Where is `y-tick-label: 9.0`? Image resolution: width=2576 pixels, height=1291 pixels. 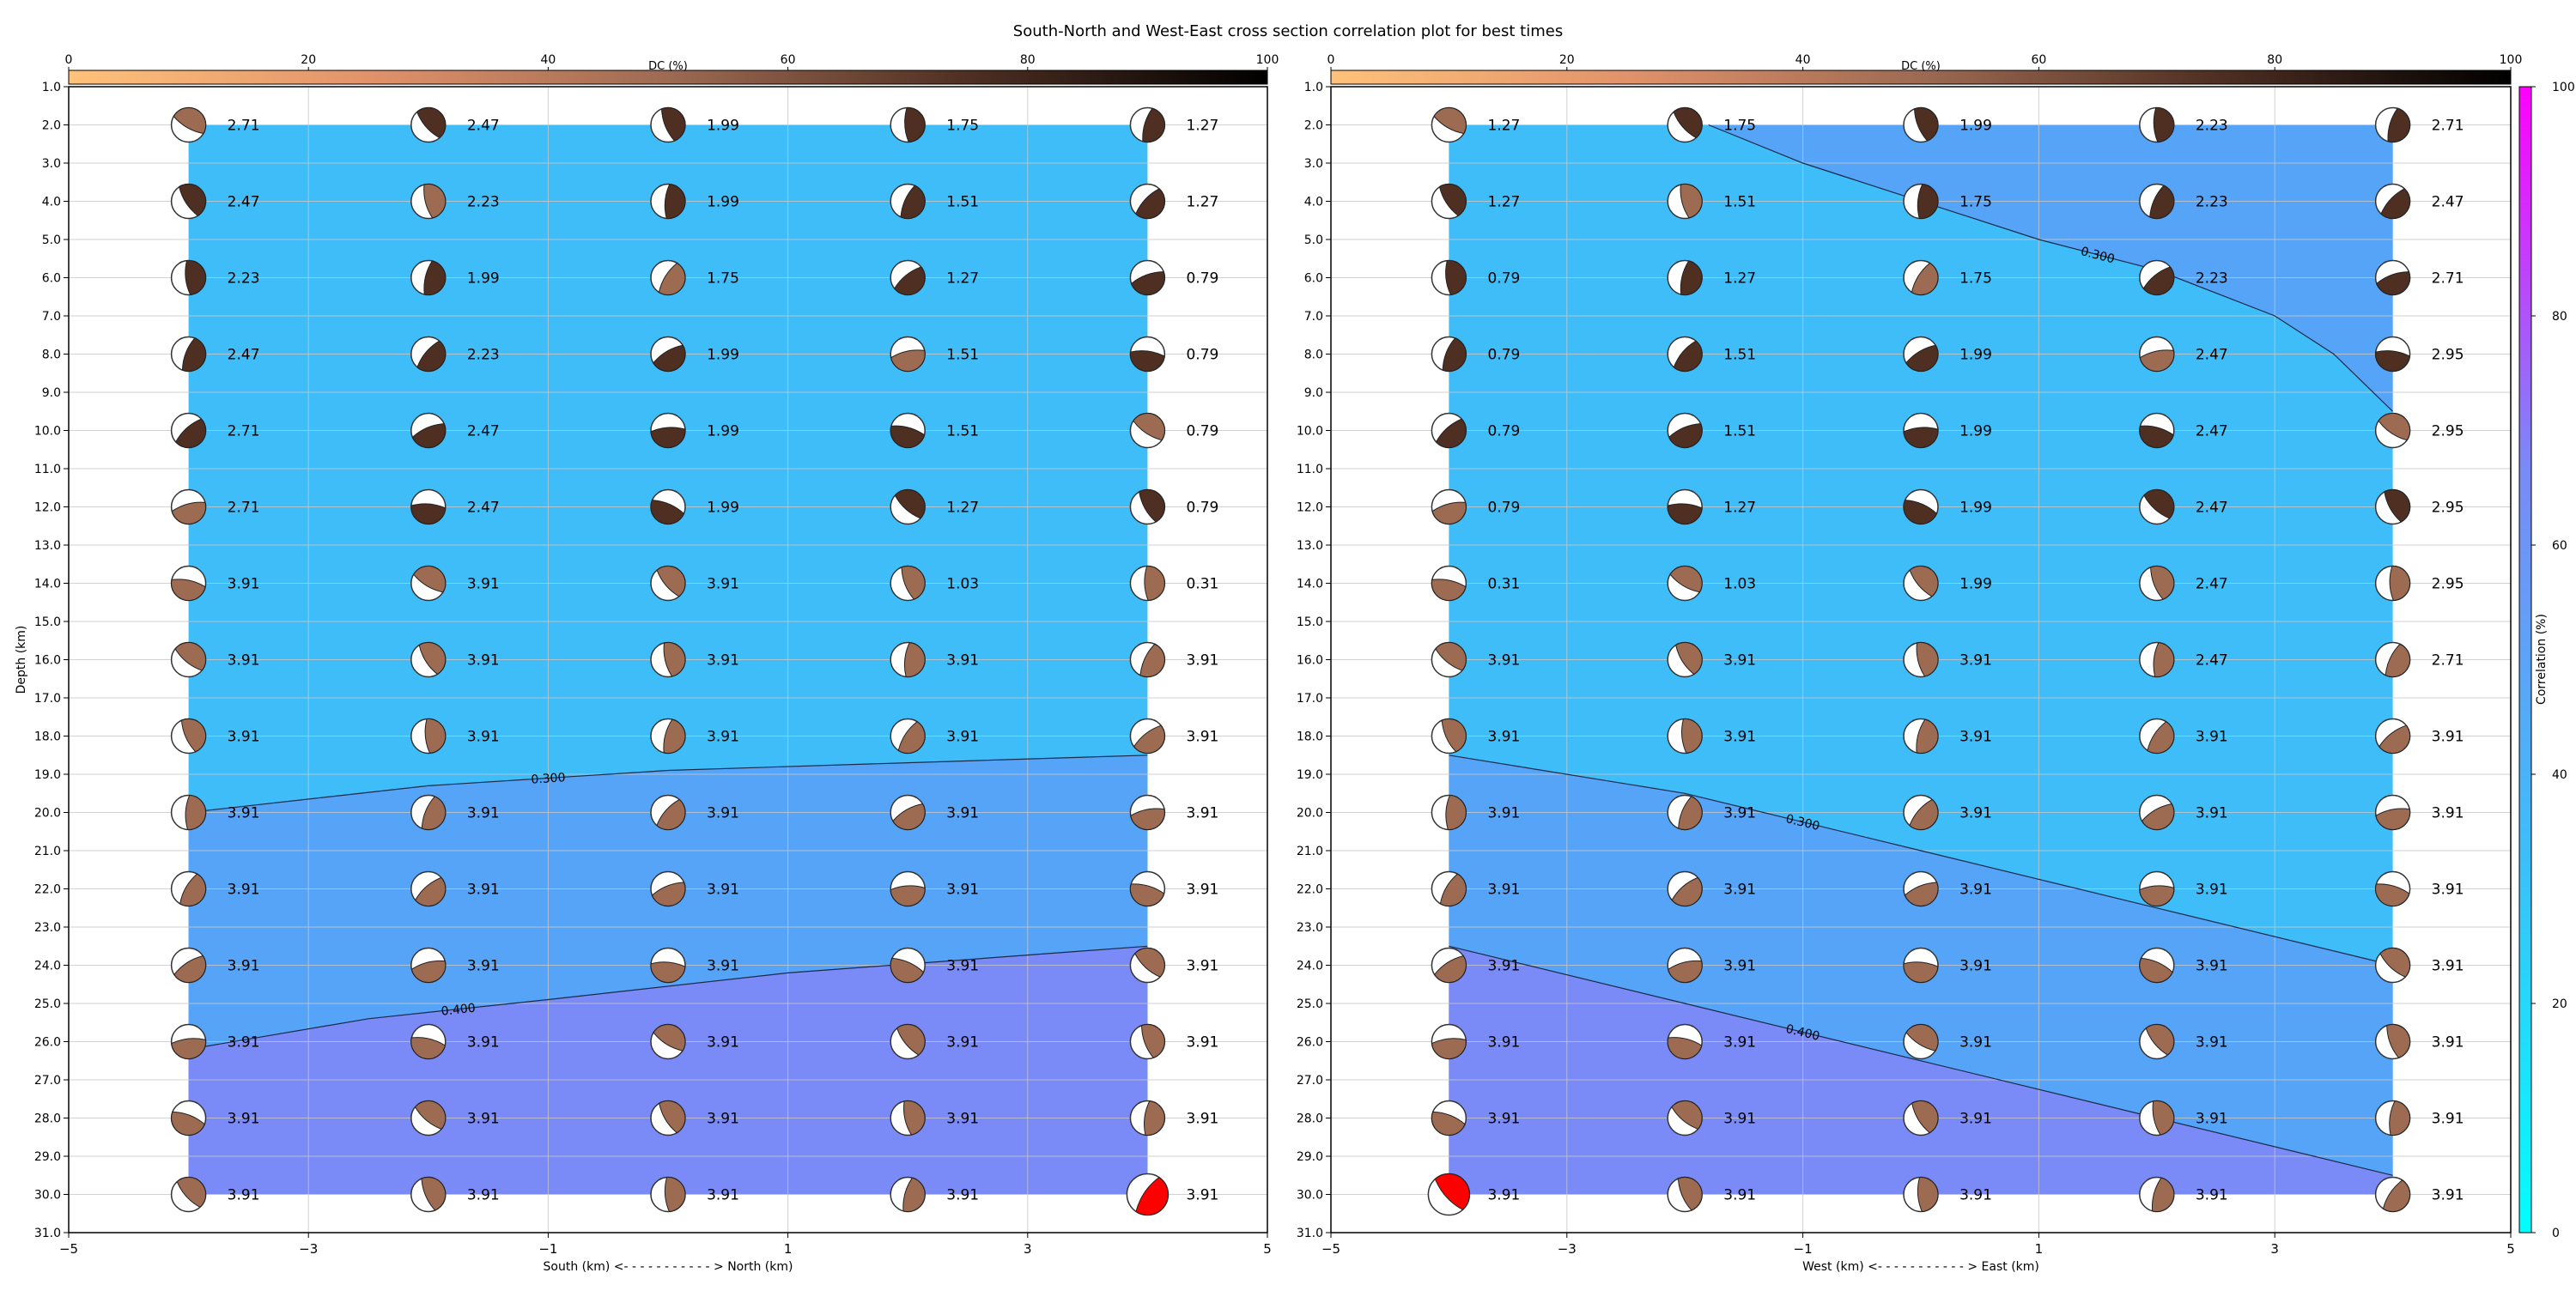 y-tick-label: 9.0 is located at coordinates (1313, 393).